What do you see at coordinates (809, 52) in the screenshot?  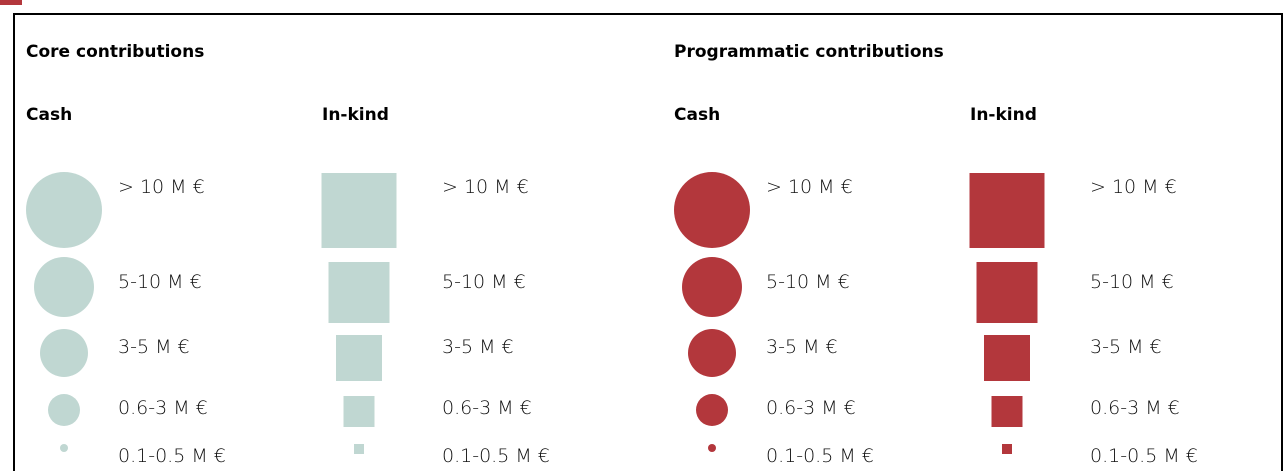 I see `section-title: Programmatic contributions` at bounding box center [809, 52].